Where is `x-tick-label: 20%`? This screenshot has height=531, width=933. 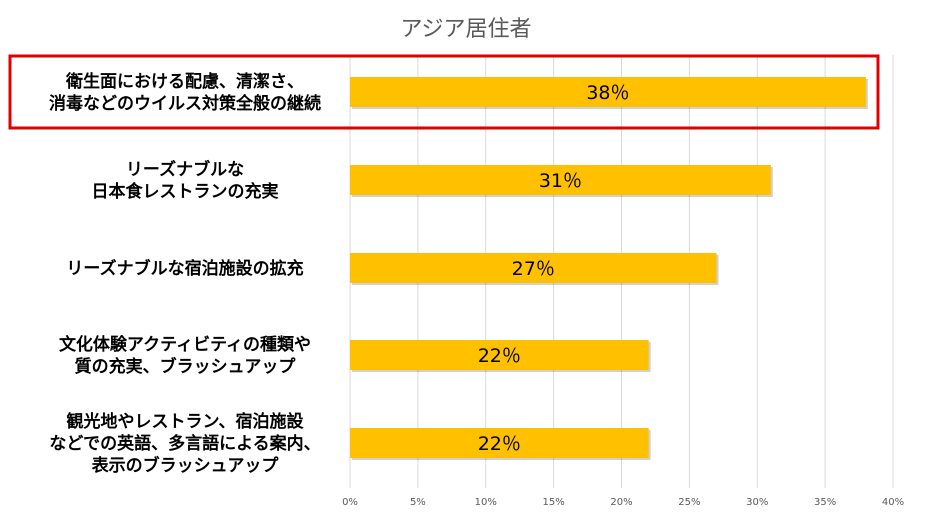 x-tick-label: 20% is located at coordinates (621, 502).